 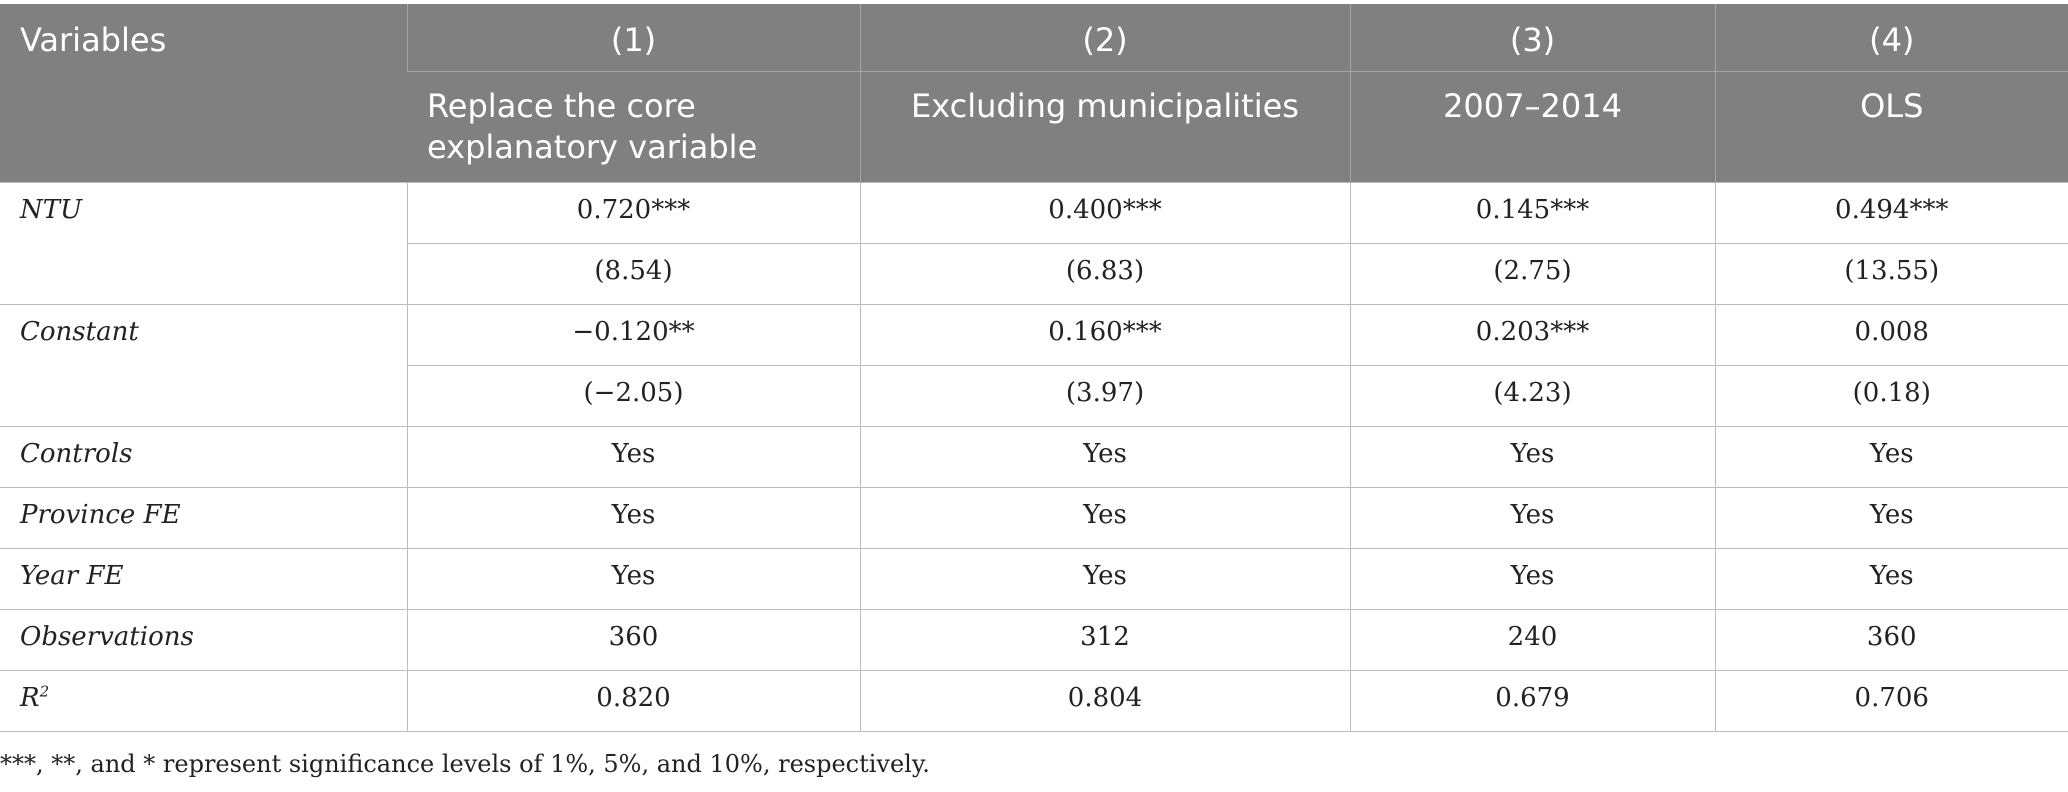 I want to click on table-row-ntu-t: (8.54) (6.83) (2.75) (13.55), so click(x=1034, y=273).